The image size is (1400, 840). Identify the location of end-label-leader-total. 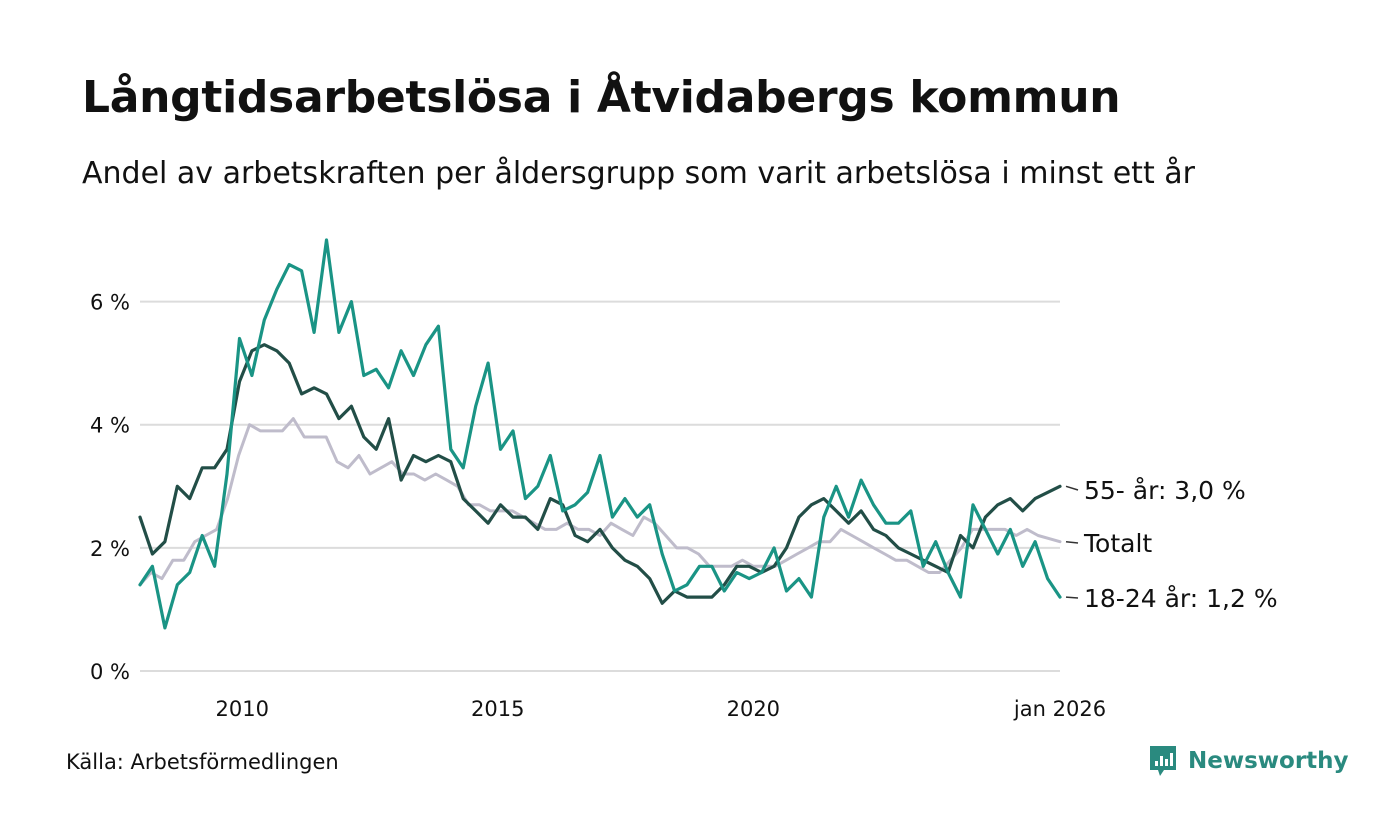
(1072, 542).